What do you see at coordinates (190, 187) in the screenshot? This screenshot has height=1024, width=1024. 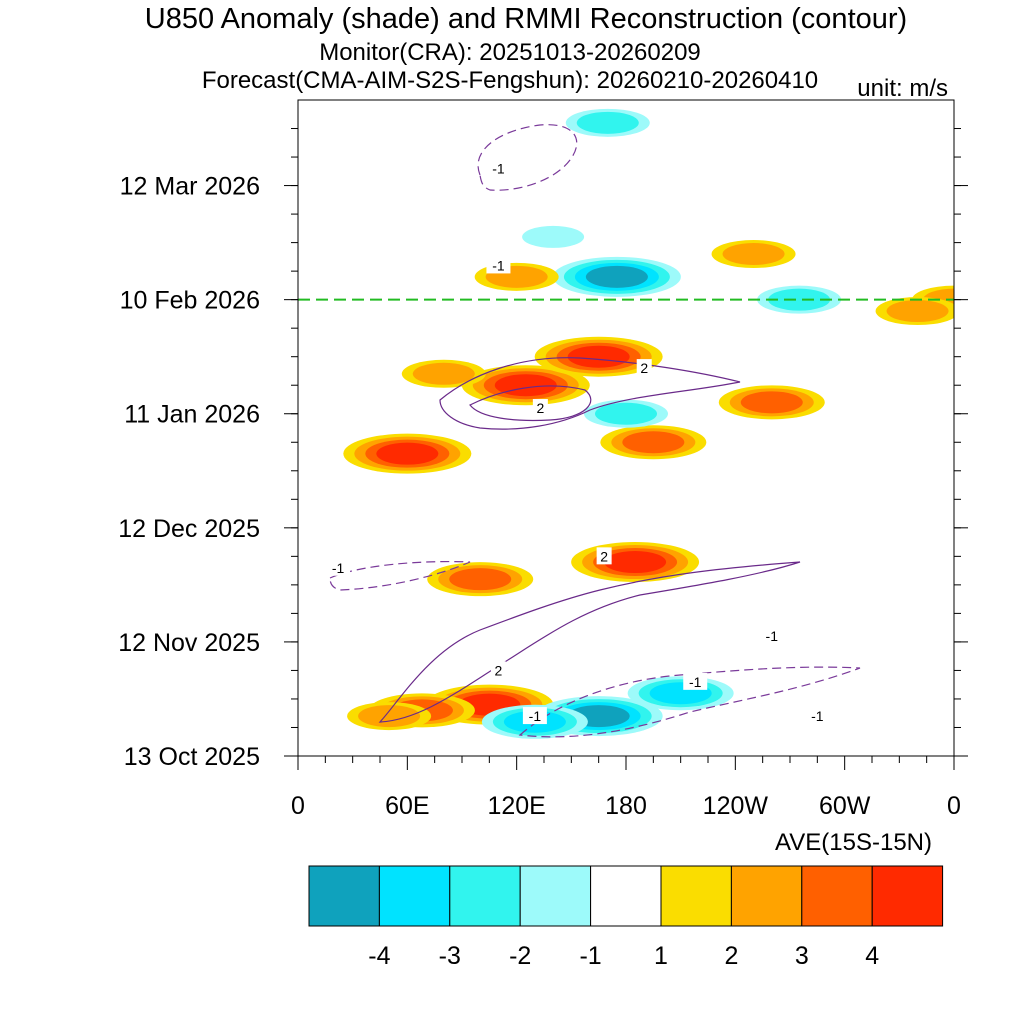 I see `y-tick-label: 12 Mar 2026` at bounding box center [190, 187].